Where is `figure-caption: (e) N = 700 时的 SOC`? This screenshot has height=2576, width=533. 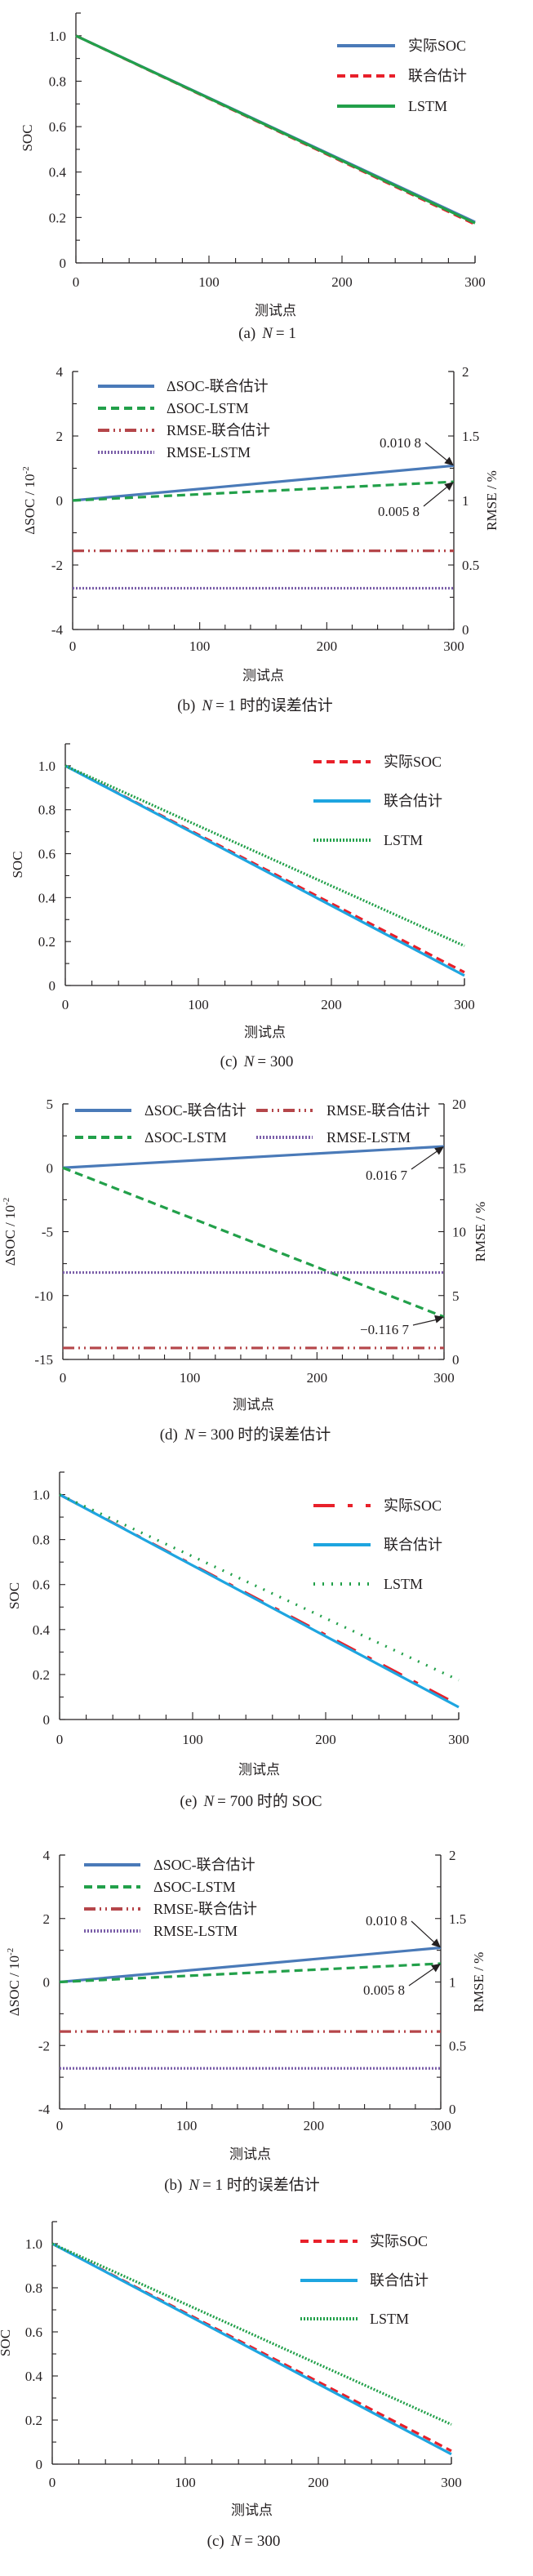 figure-caption: (e) N = 700 时的 SOC is located at coordinates (251, 1801).